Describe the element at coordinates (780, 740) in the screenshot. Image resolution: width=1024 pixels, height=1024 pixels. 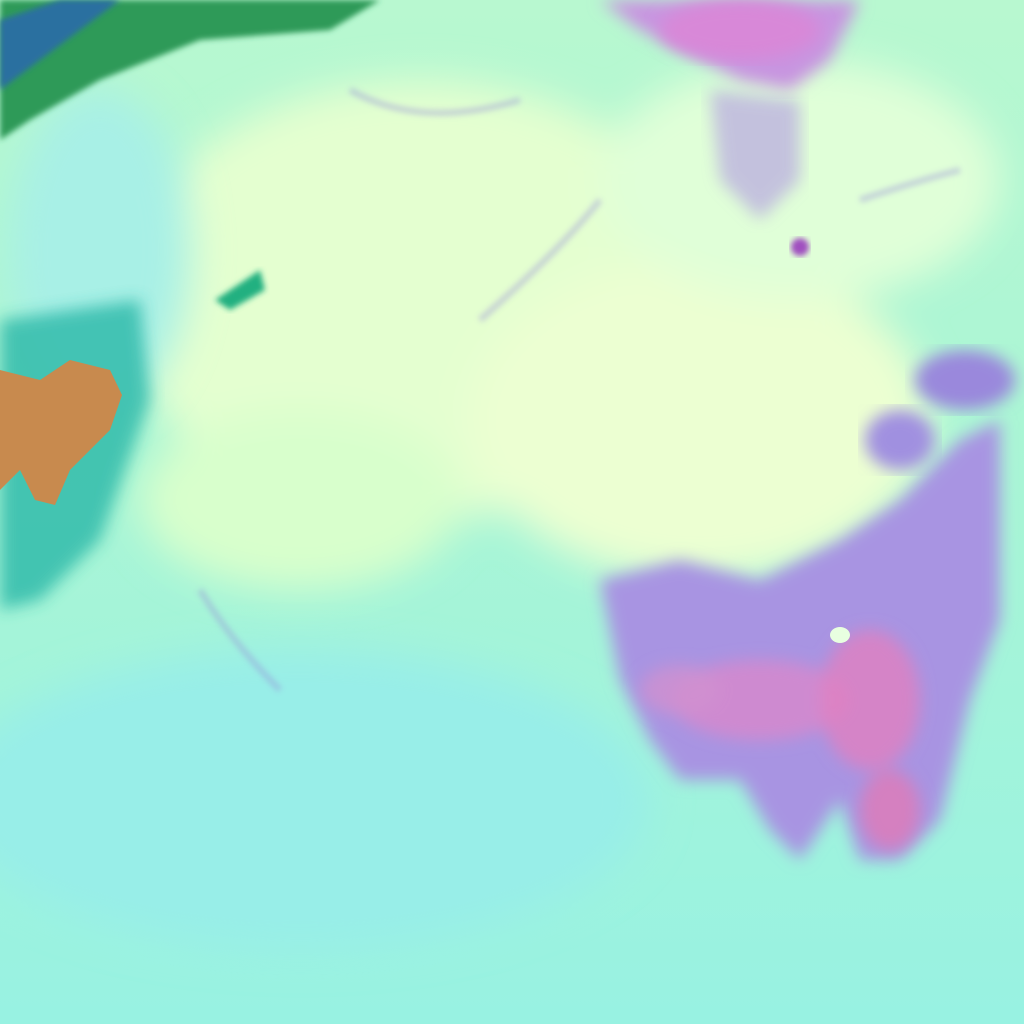
I see `red-highlands` at that location.